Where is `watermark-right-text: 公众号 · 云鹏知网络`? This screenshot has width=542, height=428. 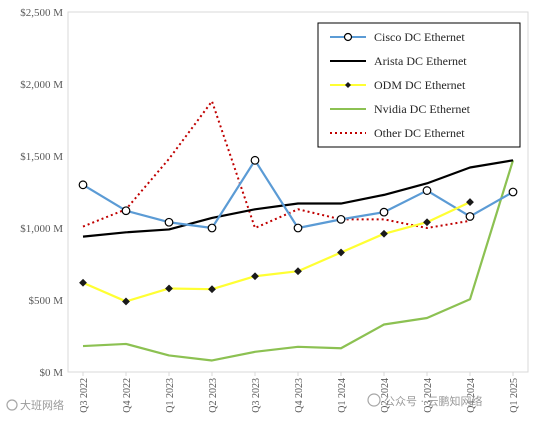 watermark-right-text: 公众号 · 云鹏知网络 is located at coordinates (433, 401).